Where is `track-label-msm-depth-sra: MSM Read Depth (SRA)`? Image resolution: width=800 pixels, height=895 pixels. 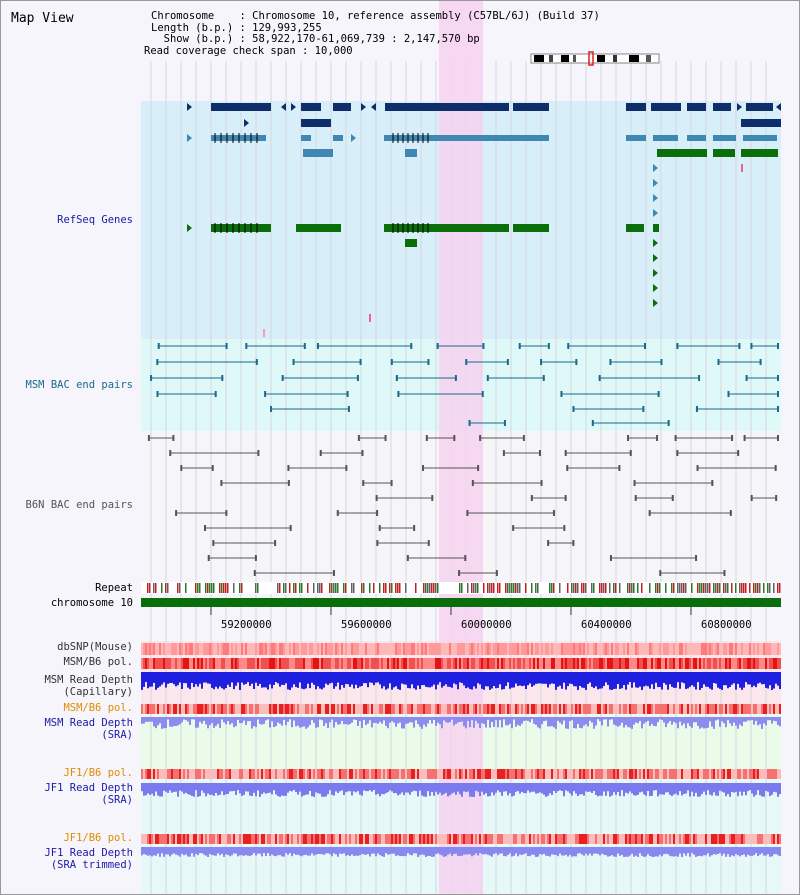
track-label-msm-depth-sra: MSM Read Depth (SRA) is located at coordinates (88, 729).